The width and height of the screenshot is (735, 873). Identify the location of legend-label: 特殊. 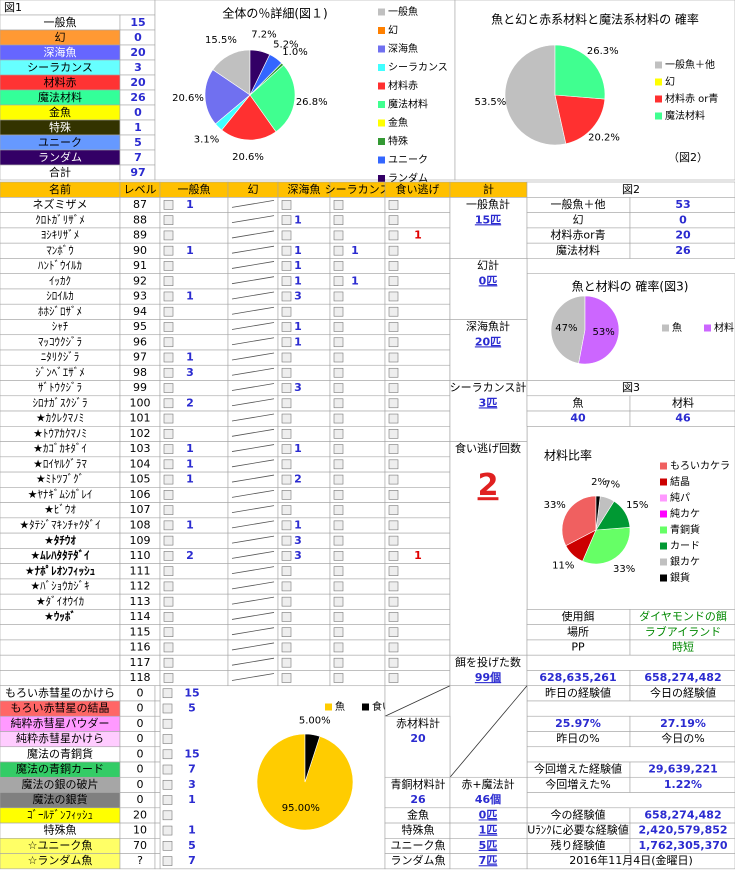
(398, 141).